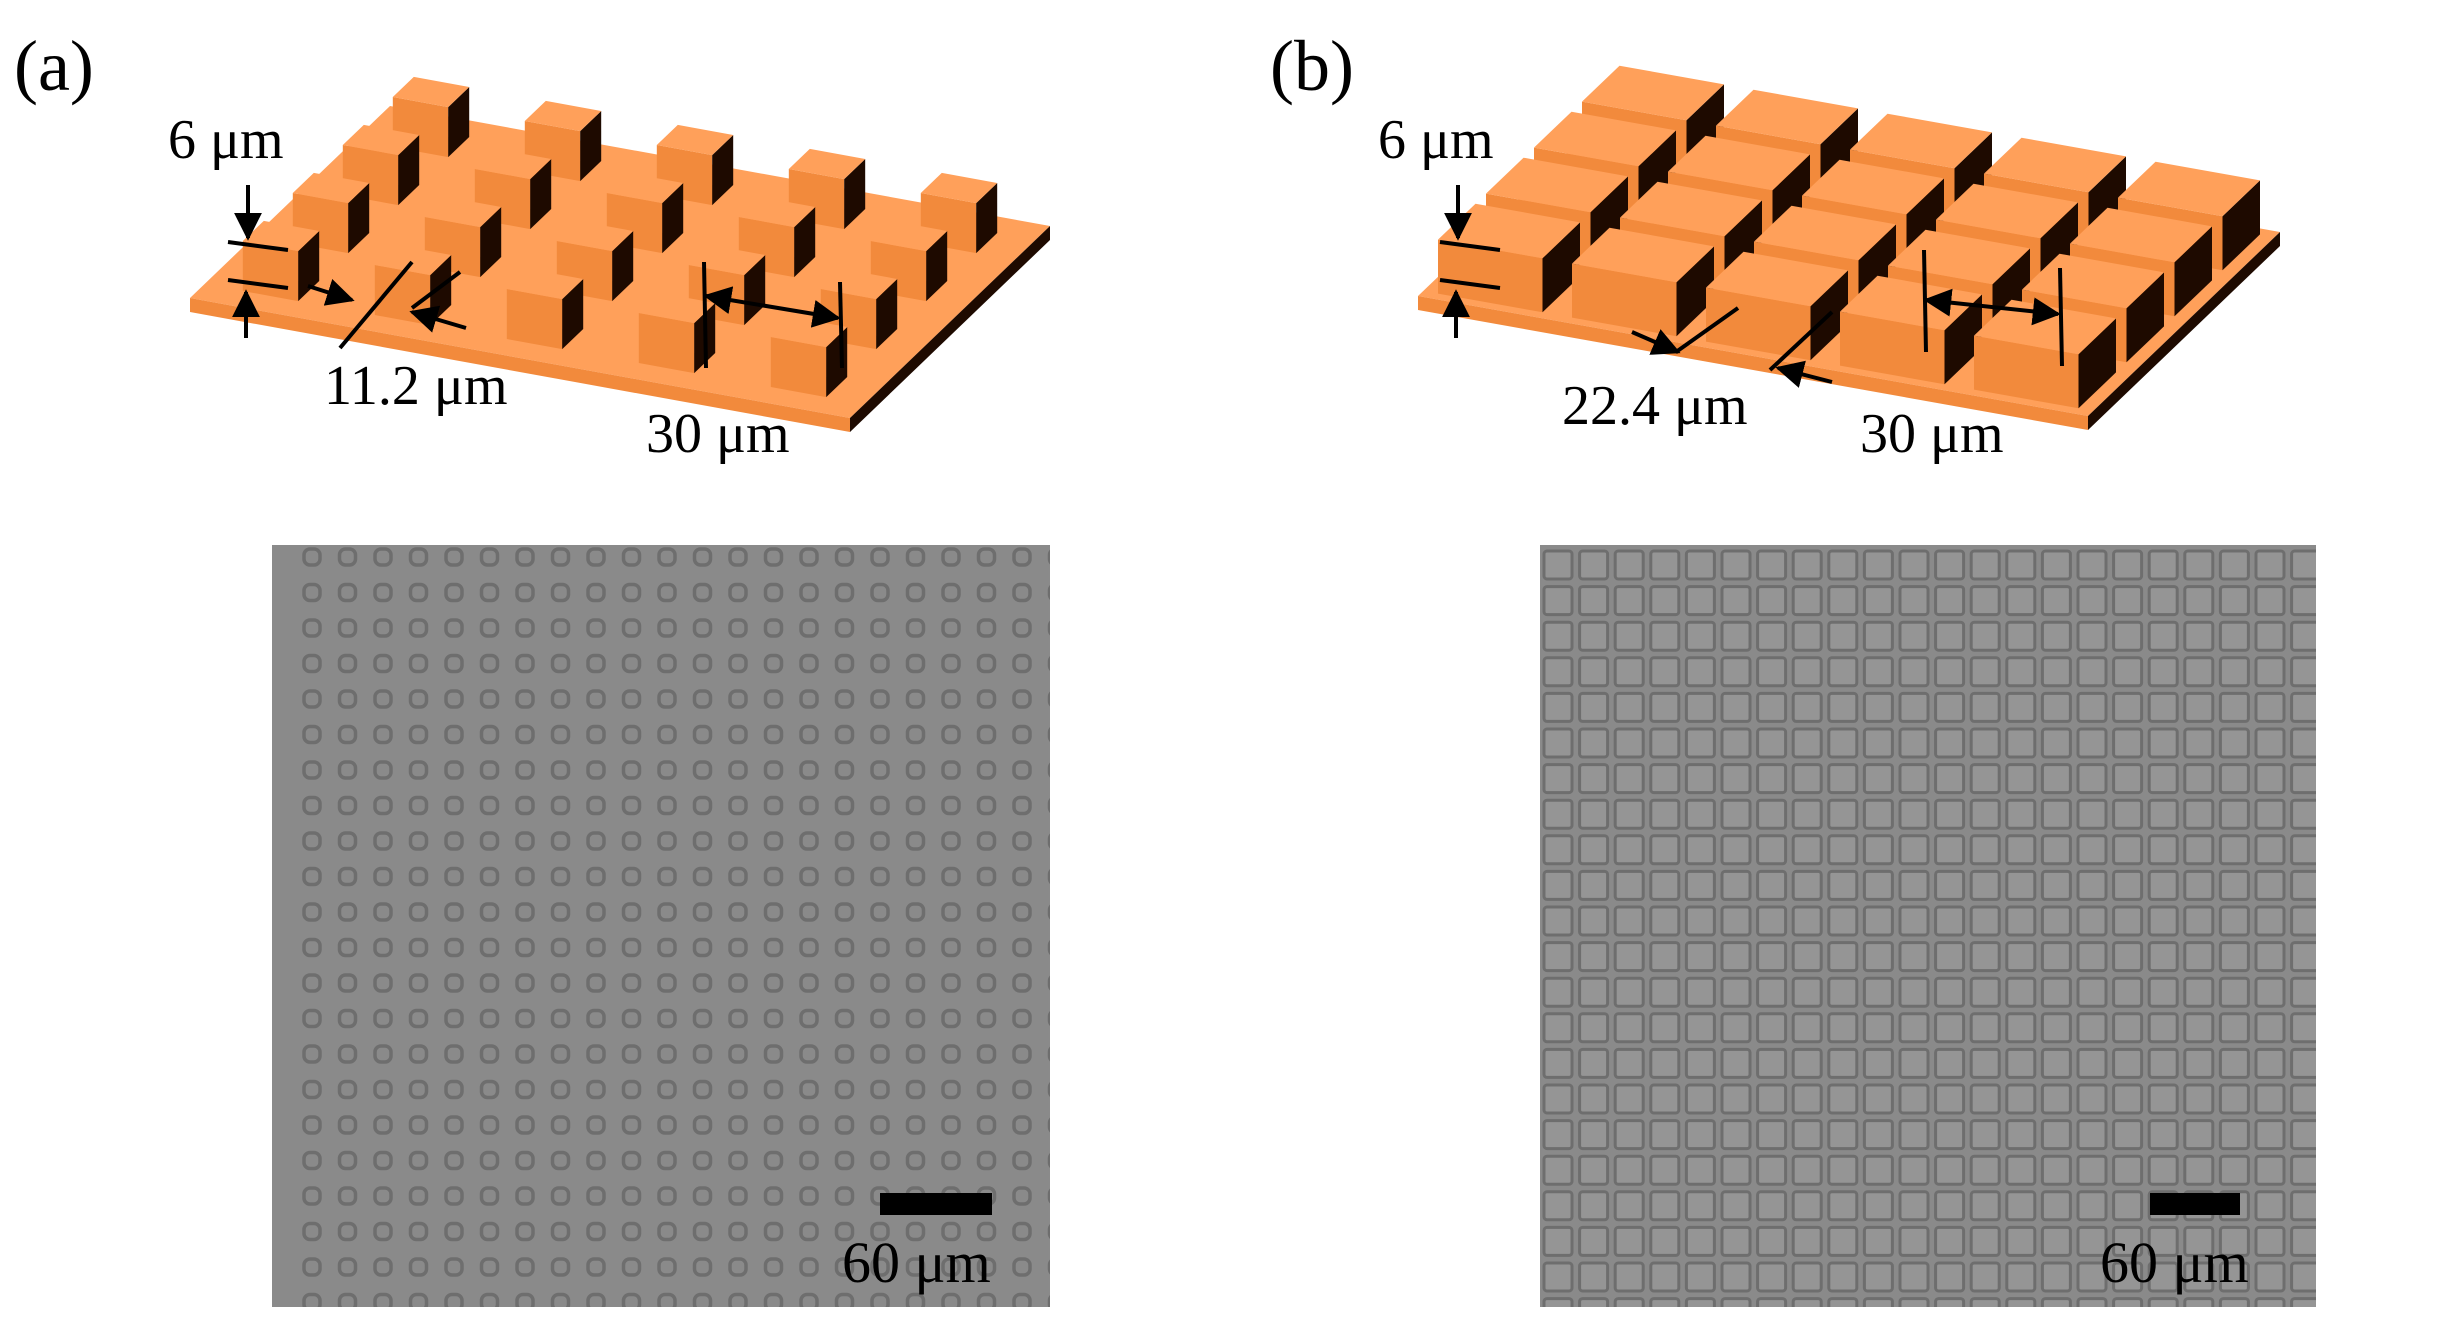  What do you see at coordinates (413, 260) in the screenshot?
I see `pillar-top` at bounding box center [413, 260].